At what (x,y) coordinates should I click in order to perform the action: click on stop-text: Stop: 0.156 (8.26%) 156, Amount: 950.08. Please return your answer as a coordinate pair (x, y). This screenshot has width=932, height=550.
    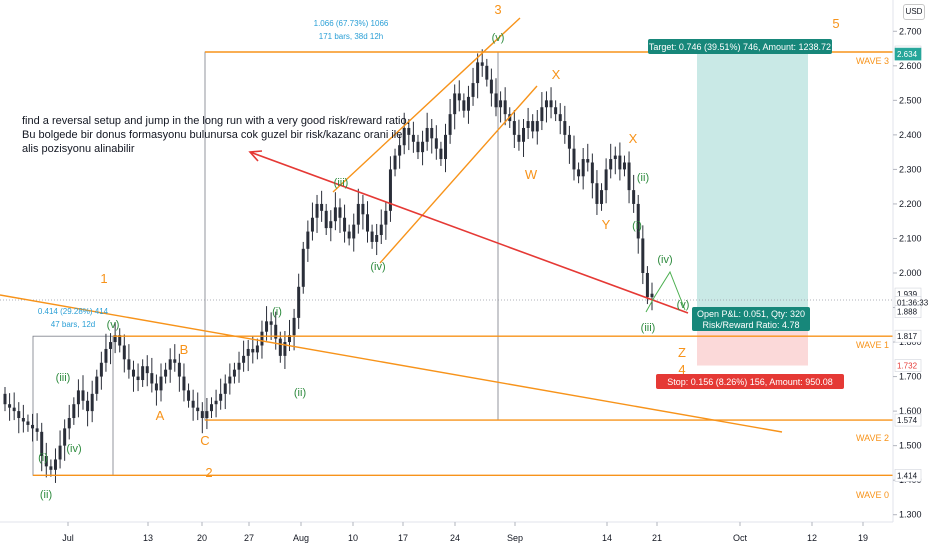
    Looking at the image, I should click on (750, 382).